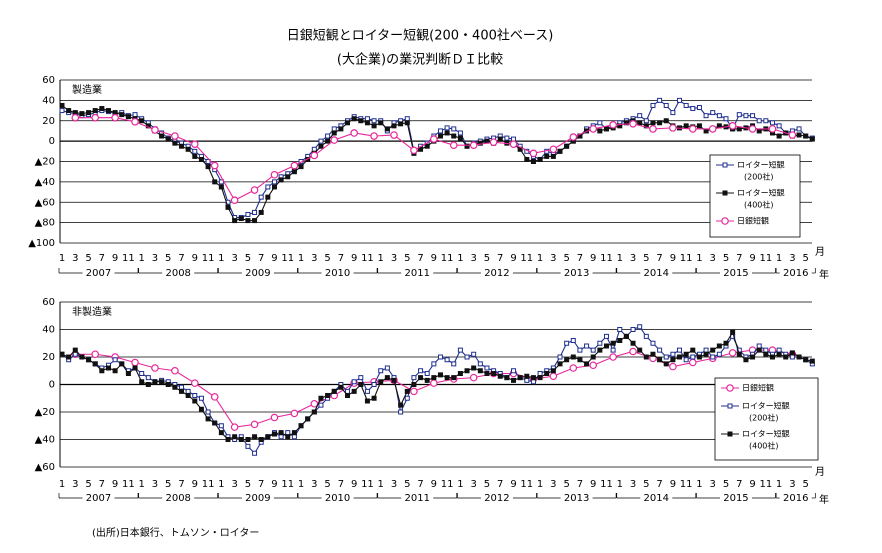 The height and width of the screenshot is (553, 882). Describe the element at coordinates (45, 412) in the screenshot. I see `y-tick-label: ▲20` at that location.